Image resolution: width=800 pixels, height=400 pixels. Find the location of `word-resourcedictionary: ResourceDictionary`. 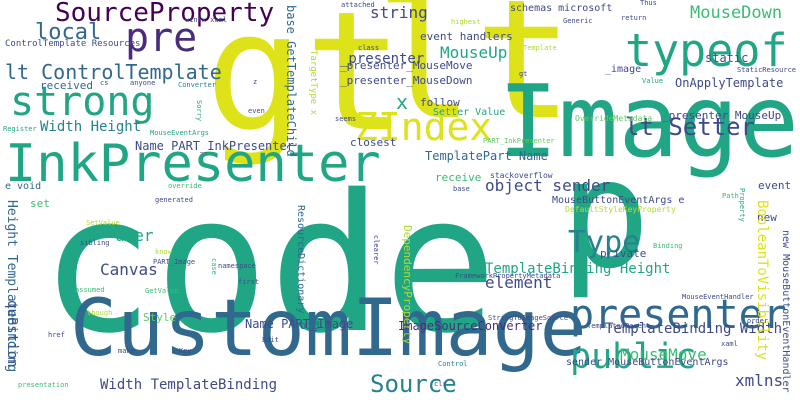

word-resourcedictionary: ResourceDictionary is located at coordinates (300, 259).